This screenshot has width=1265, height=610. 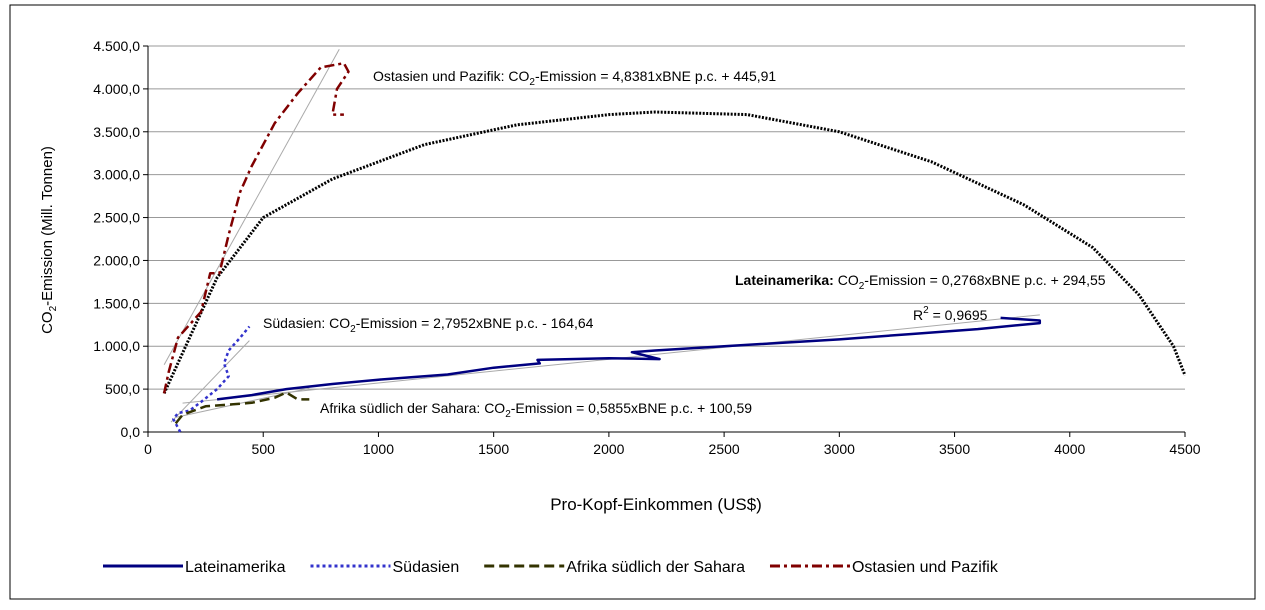 What do you see at coordinates (47, 226) in the screenshot?
I see `y-axis-label-text: -Emission (Mill. Tonnen)` at bounding box center [47, 226].